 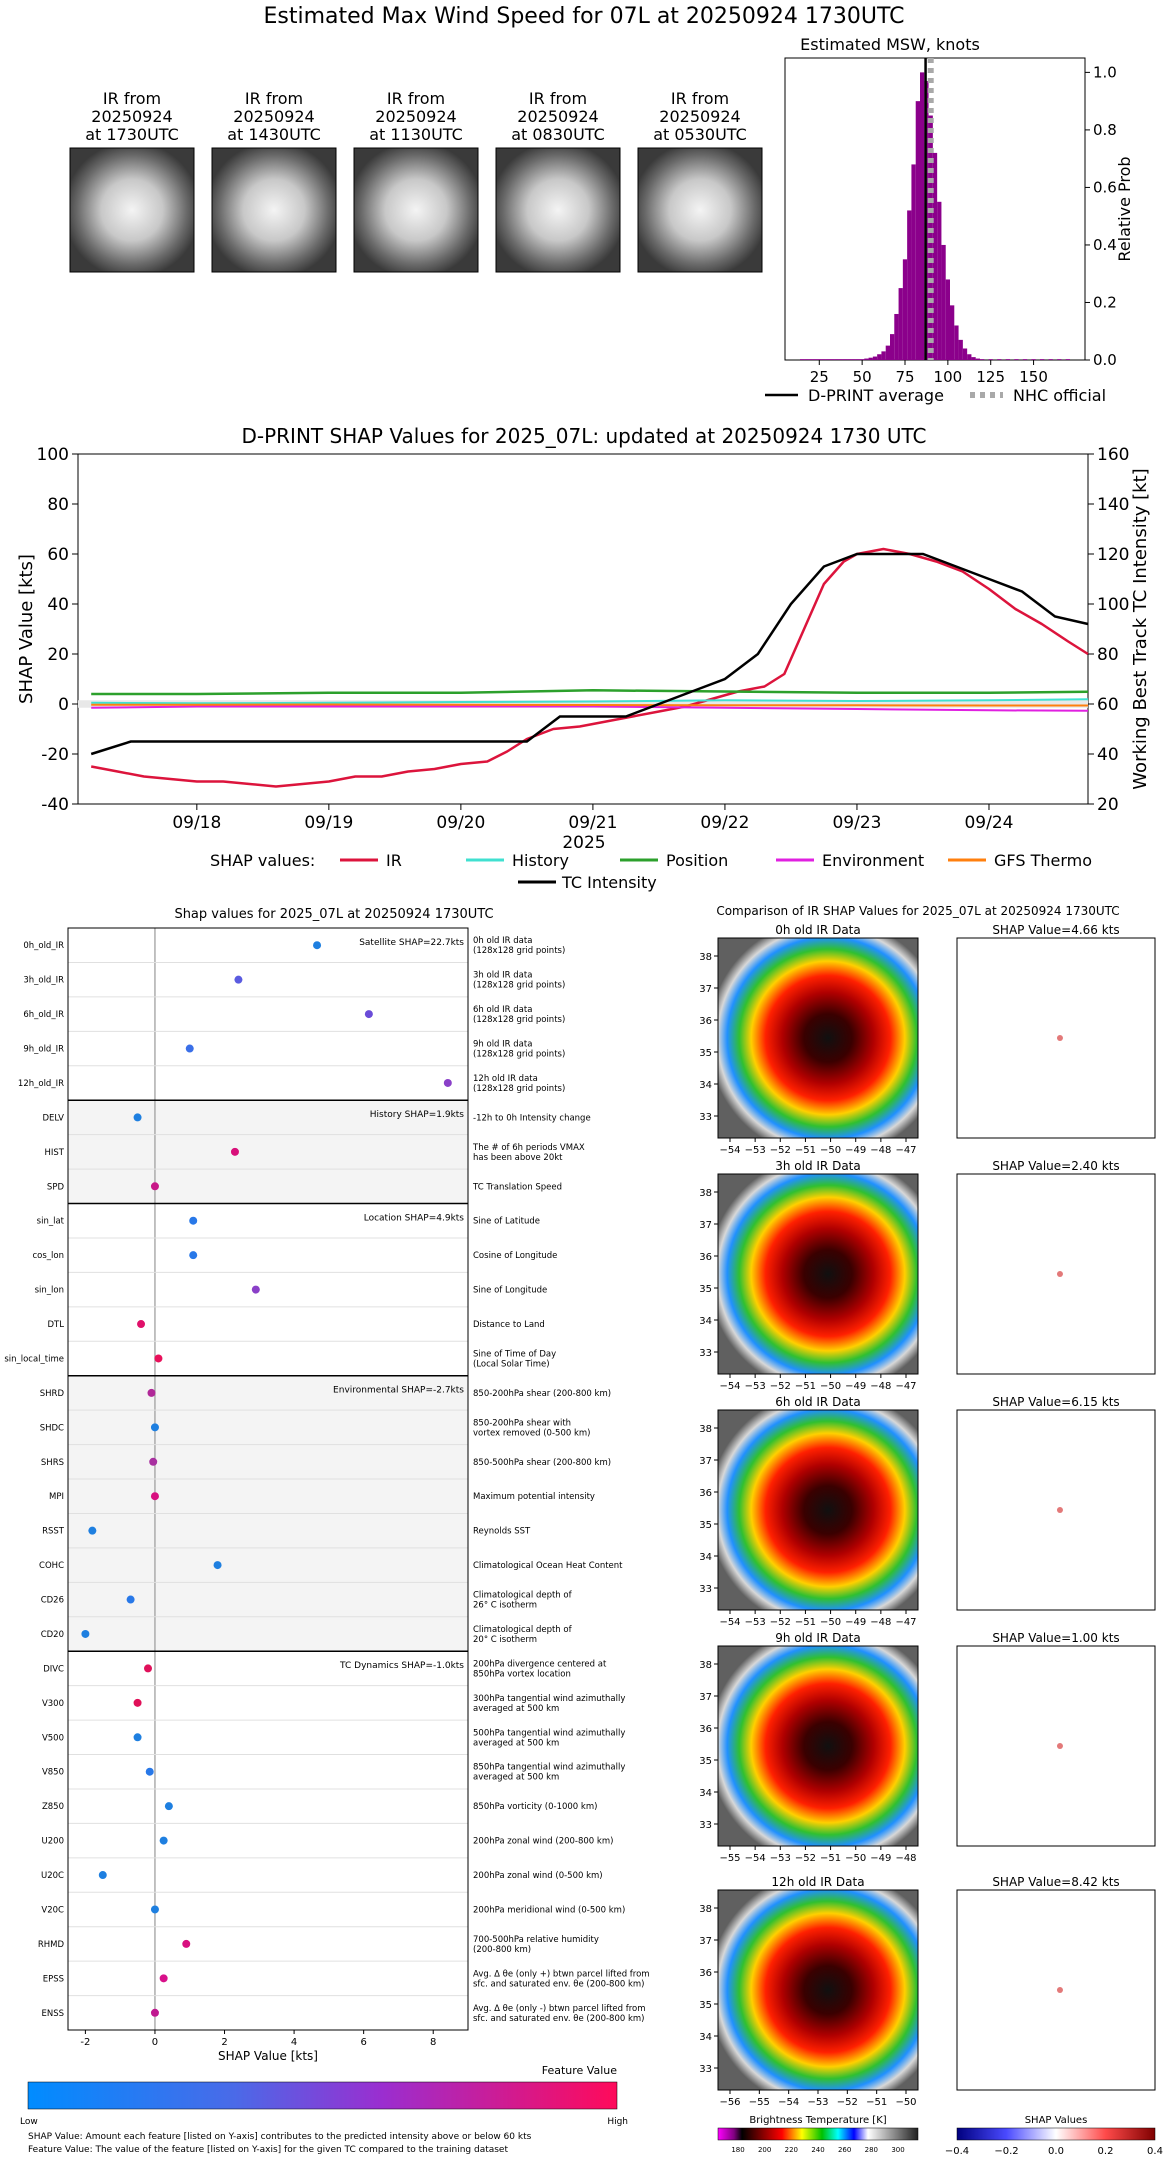 What do you see at coordinates (549, 1699) in the screenshot?
I see `feature-description: 300hPa tangential wind azimuthally` at bounding box center [549, 1699].